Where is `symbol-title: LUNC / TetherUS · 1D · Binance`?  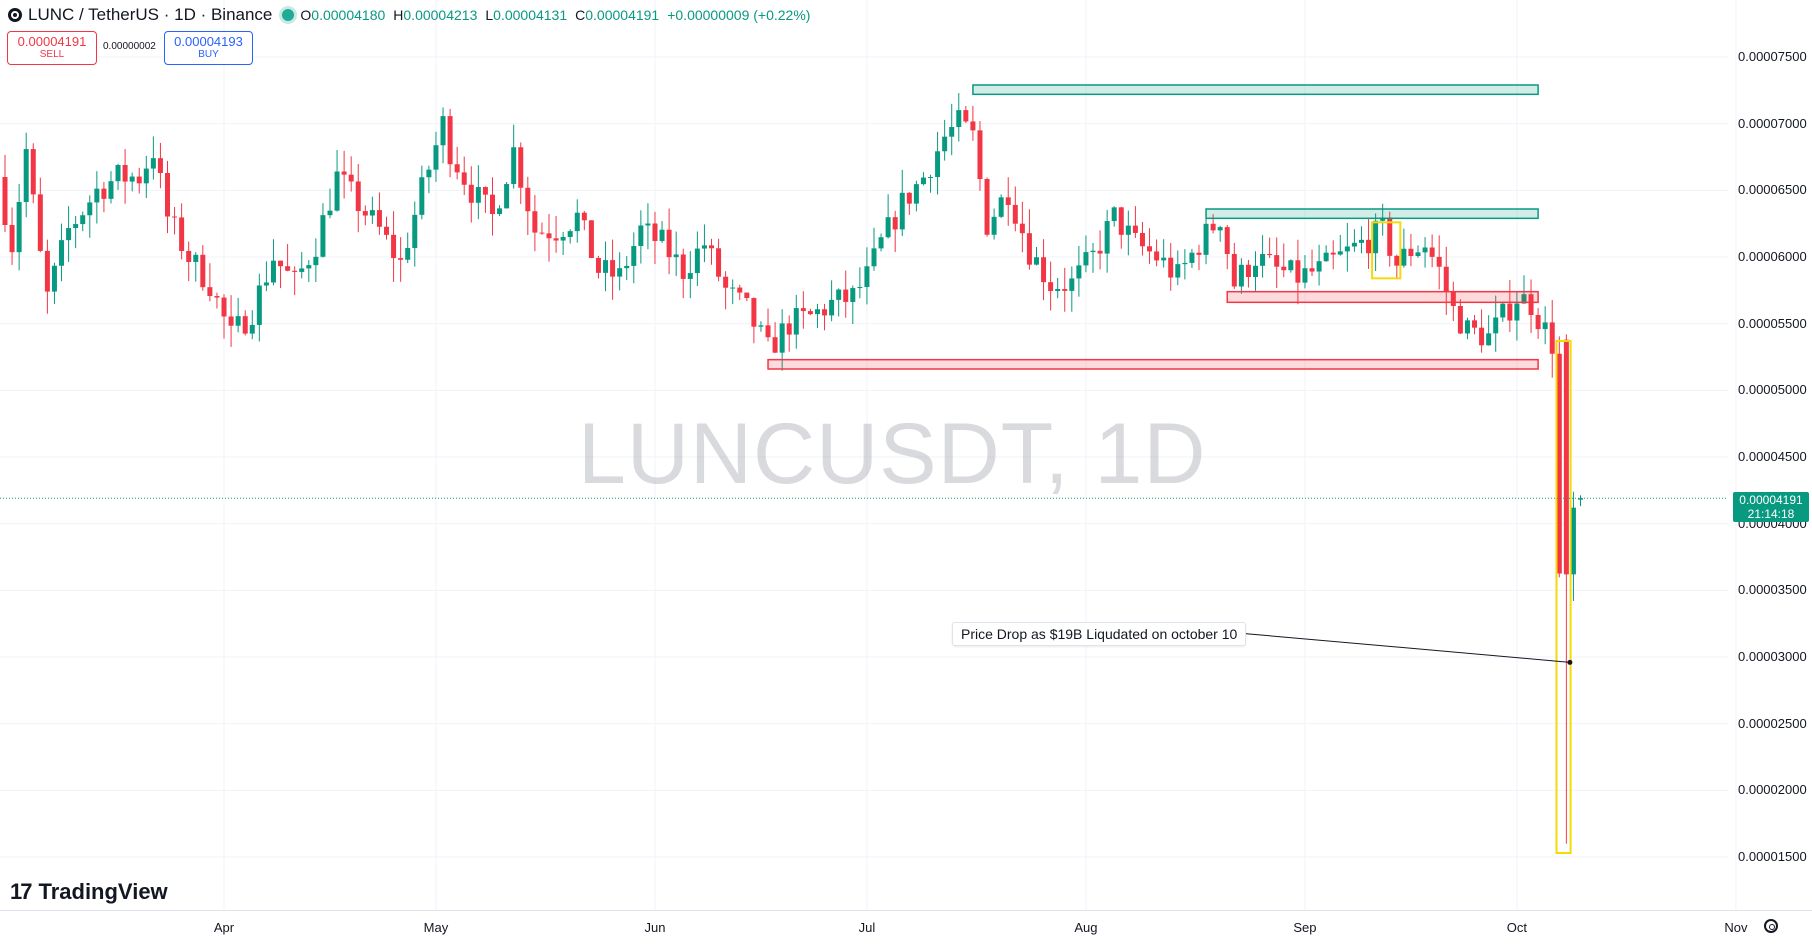 symbol-title: LUNC / TetherUS · 1D · Binance is located at coordinates (150, 14).